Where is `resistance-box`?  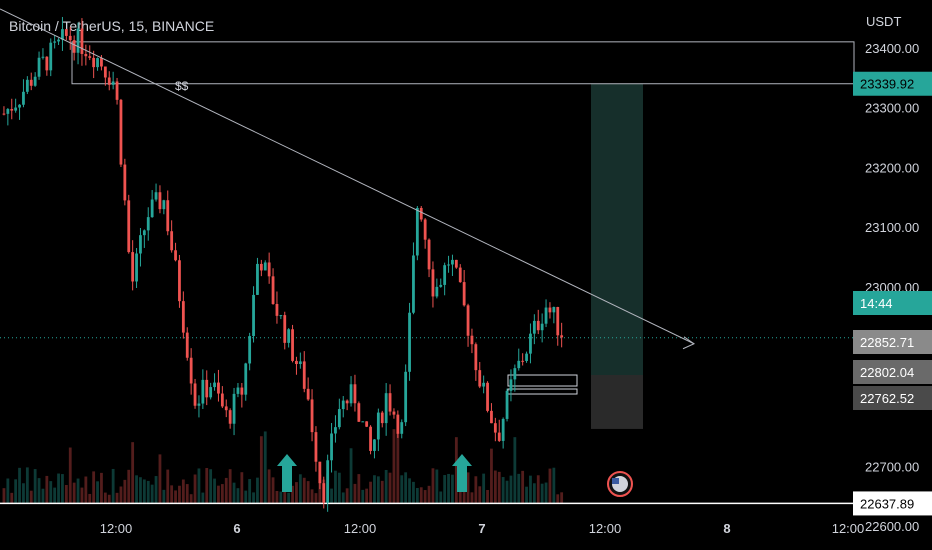 resistance-box is located at coordinates (463, 63).